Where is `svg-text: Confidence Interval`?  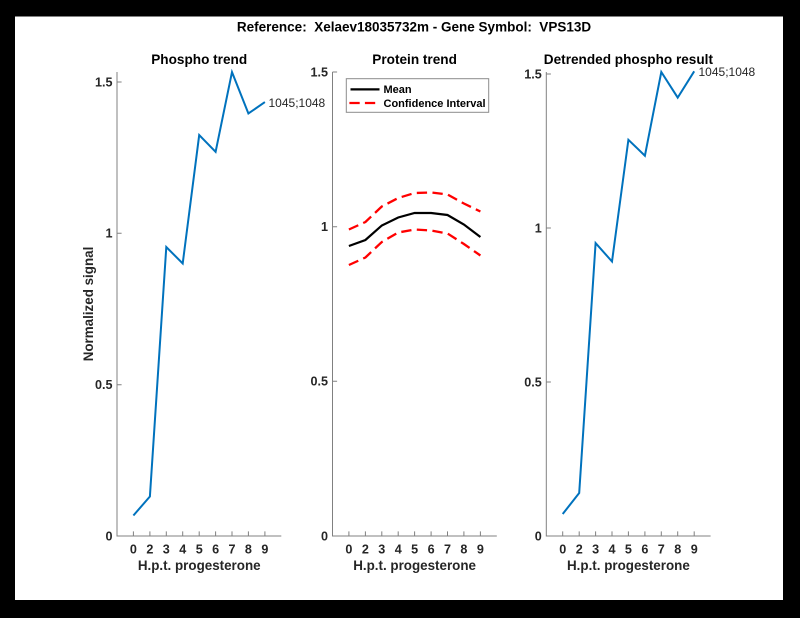
svg-text: Confidence Interval is located at coordinates (435, 104).